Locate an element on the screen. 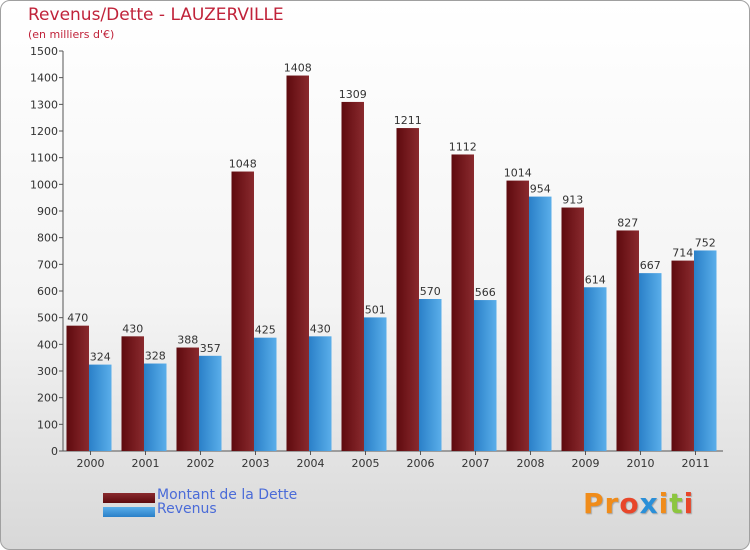 This screenshot has height=550, width=750. x-tick-label: 2005 is located at coordinates (366, 463).